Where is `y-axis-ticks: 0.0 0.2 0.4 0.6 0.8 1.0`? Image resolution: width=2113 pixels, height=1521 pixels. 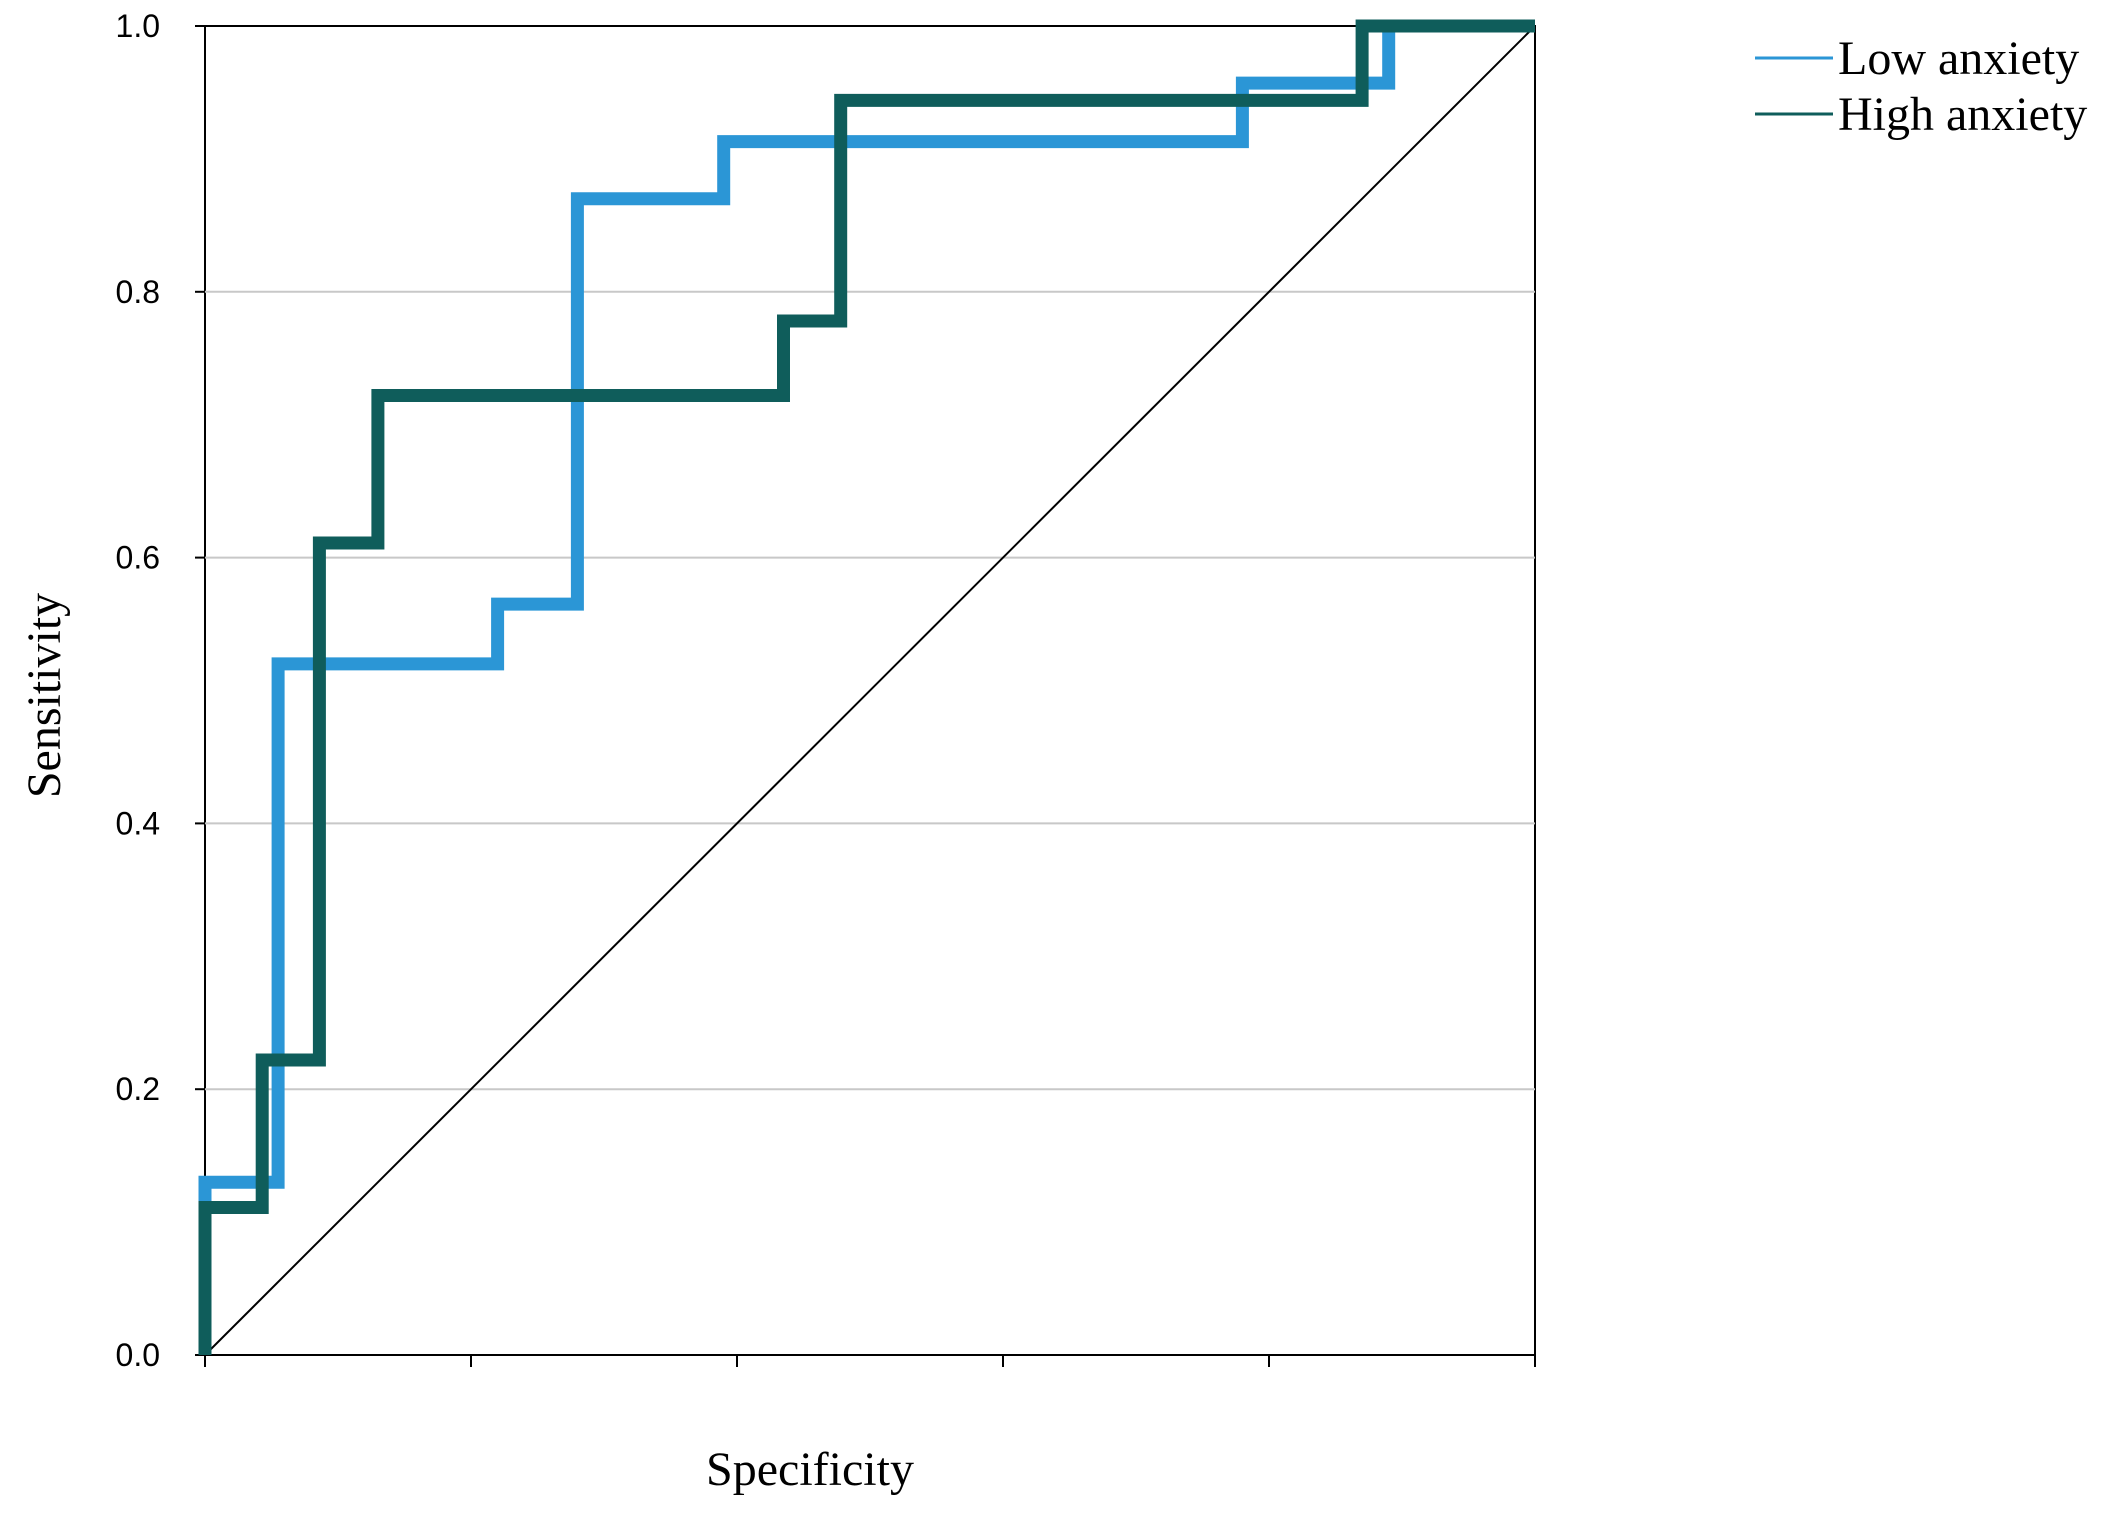
y-axis-ticks: 0.0 0.2 0.4 0.6 0.8 1.0 is located at coordinates (160, 690).